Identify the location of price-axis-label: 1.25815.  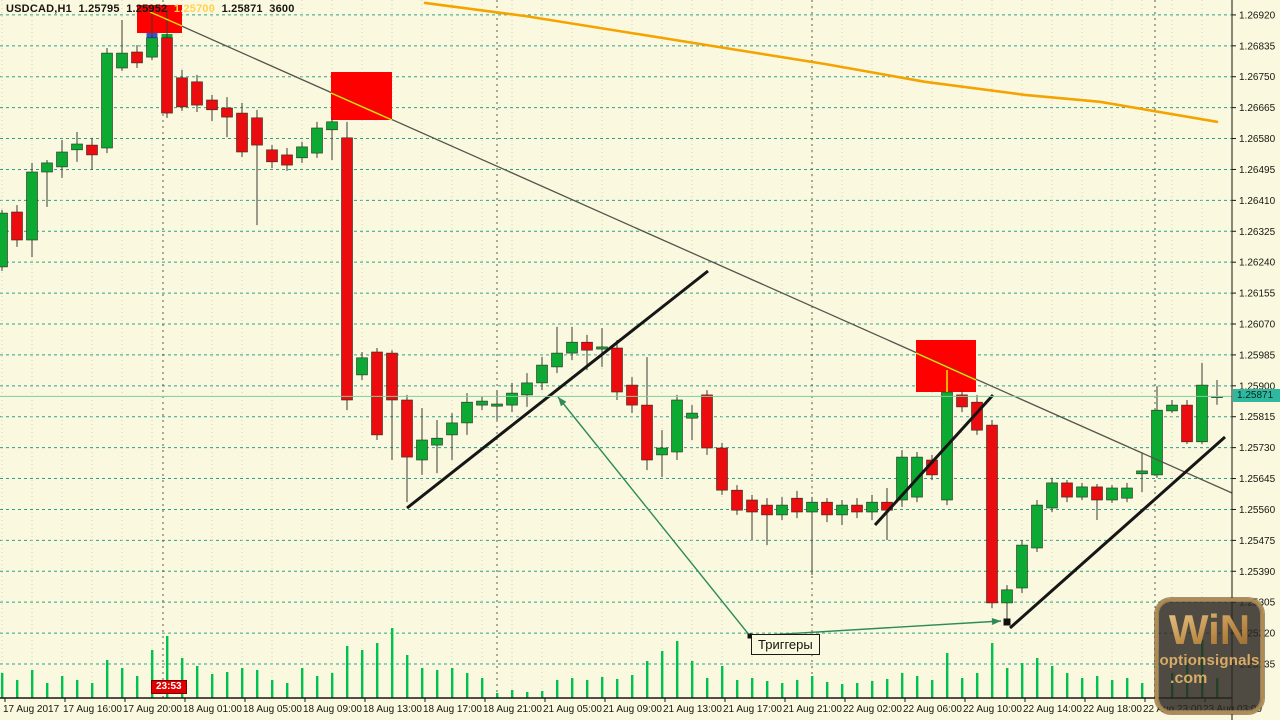
(1257, 417).